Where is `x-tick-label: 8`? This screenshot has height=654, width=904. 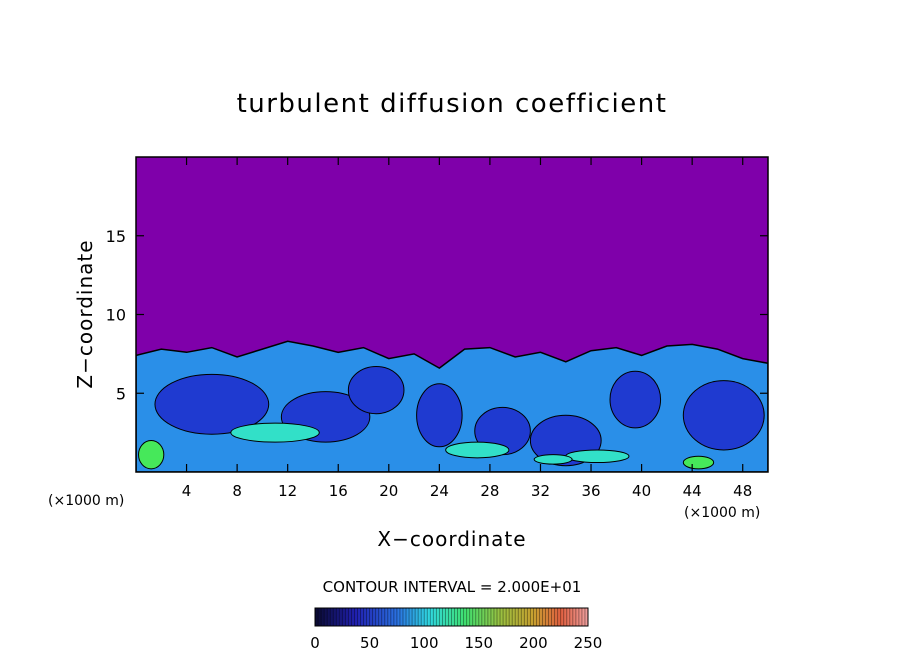
x-tick-label: 8 is located at coordinates (237, 491).